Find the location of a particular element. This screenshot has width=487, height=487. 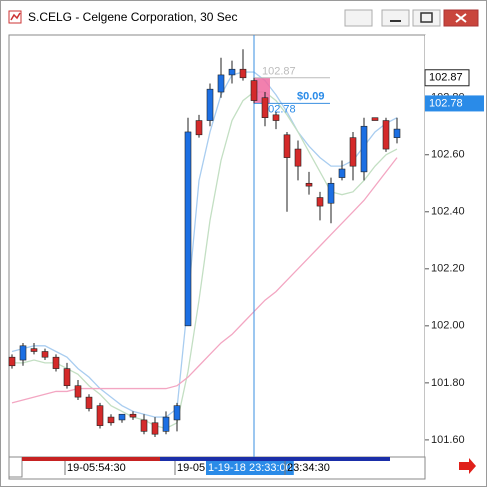

y-tick-label: 101.60 is located at coordinates (448, 440).